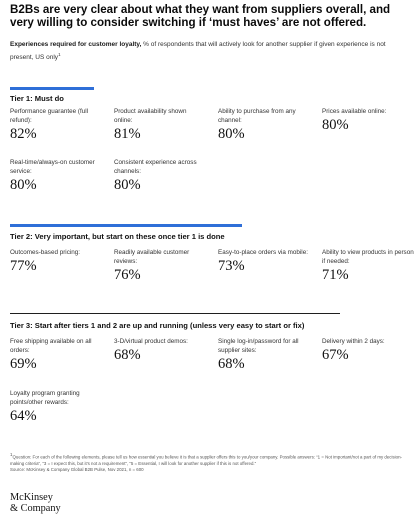 The height and width of the screenshot is (526, 416). Describe the element at coordinates (56, 175) in the screenshot. I see `tier-1-item: Real-time/always-on customer service: 80%` at that location.